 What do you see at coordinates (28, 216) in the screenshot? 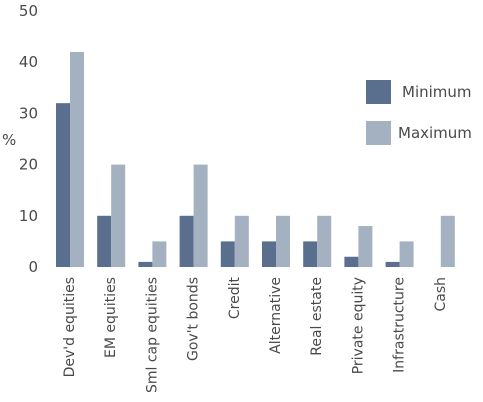
I see `y-tick-label: 10` at bounding box center [28, 216].